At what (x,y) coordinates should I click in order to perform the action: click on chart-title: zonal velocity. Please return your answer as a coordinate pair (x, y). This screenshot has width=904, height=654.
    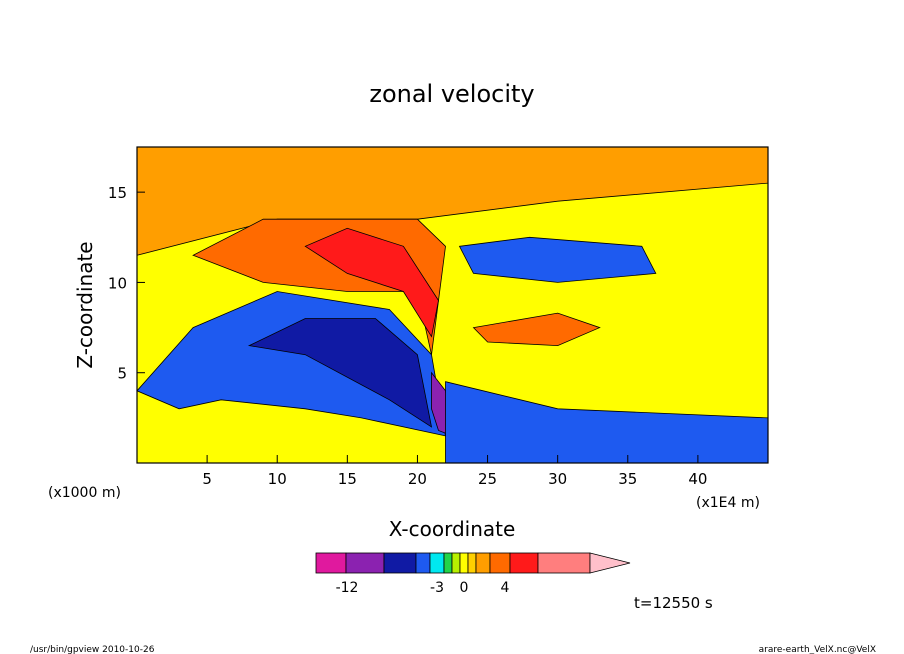
    Looking at the image, I should click on (451, 94).